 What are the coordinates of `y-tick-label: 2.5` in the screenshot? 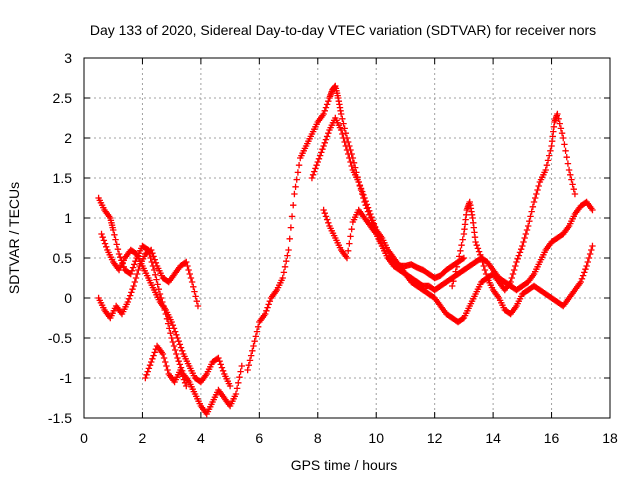 It's located at (63, 98).